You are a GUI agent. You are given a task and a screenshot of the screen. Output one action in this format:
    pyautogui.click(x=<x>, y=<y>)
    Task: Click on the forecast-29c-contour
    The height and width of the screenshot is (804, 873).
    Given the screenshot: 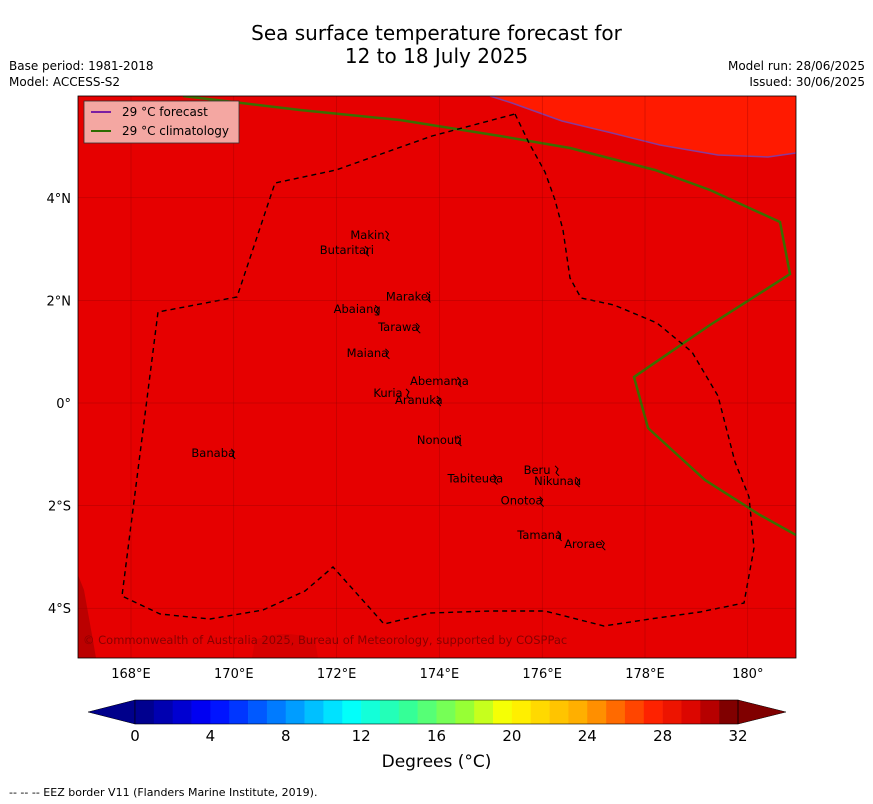 What is the action you would take?
    pyautogui.click(x=642, y=127)
    